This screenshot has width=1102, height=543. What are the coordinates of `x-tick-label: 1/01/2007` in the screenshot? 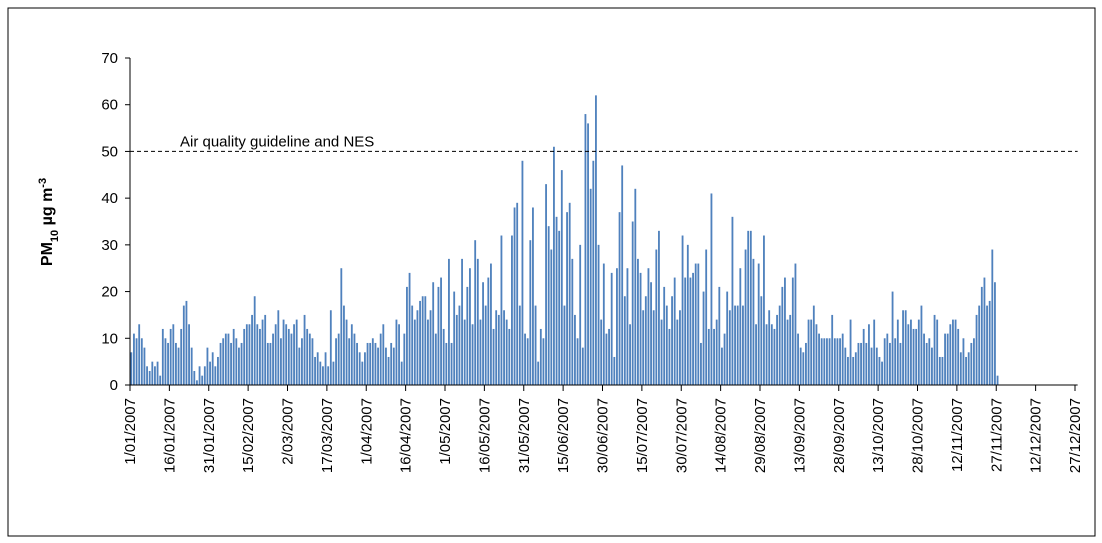 It's located at (130, 431).